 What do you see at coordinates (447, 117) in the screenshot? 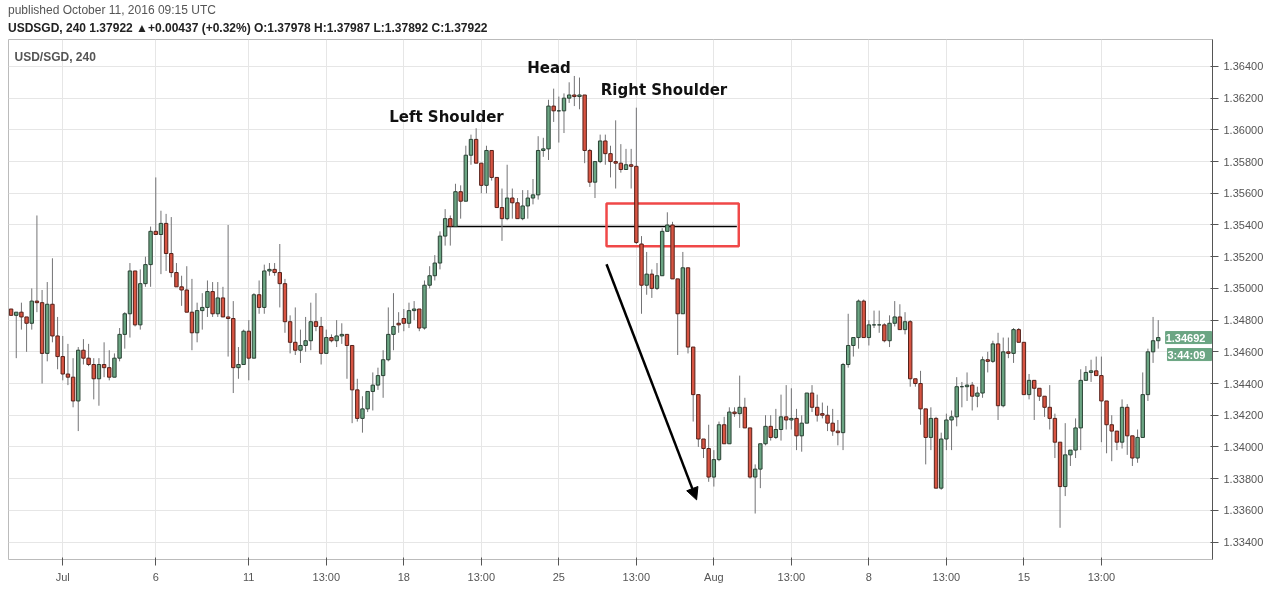
I see `annotation: Left Shoulder` at bounding box center [447, 117].